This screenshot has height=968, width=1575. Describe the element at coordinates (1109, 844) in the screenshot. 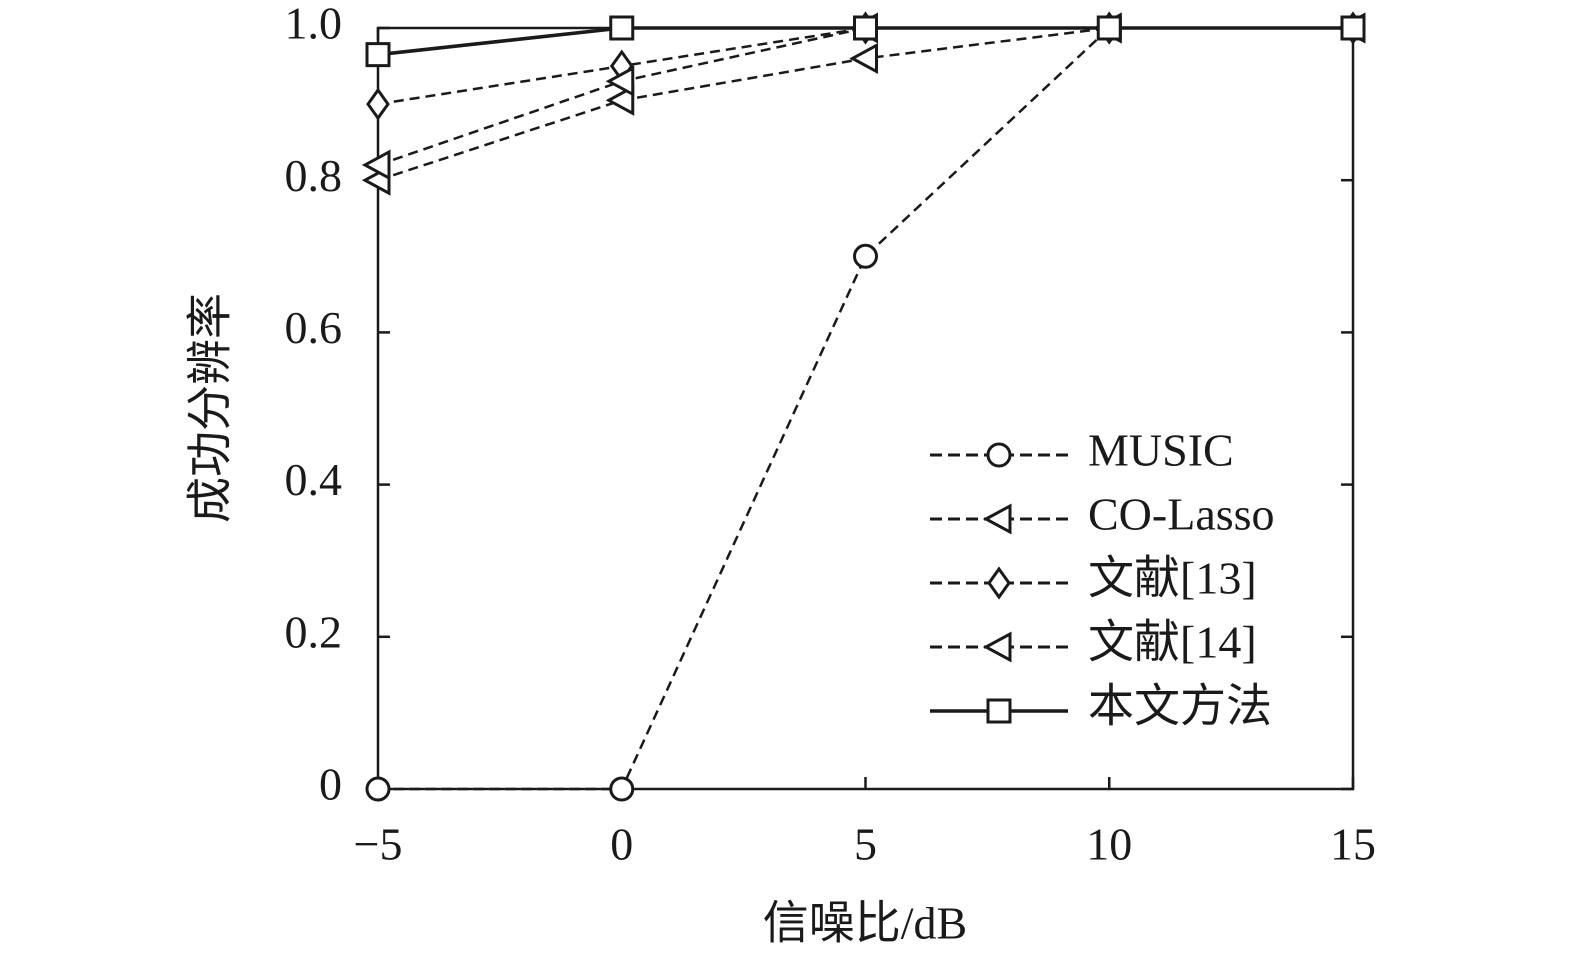

I see `x-tick-label: 10` at that location.